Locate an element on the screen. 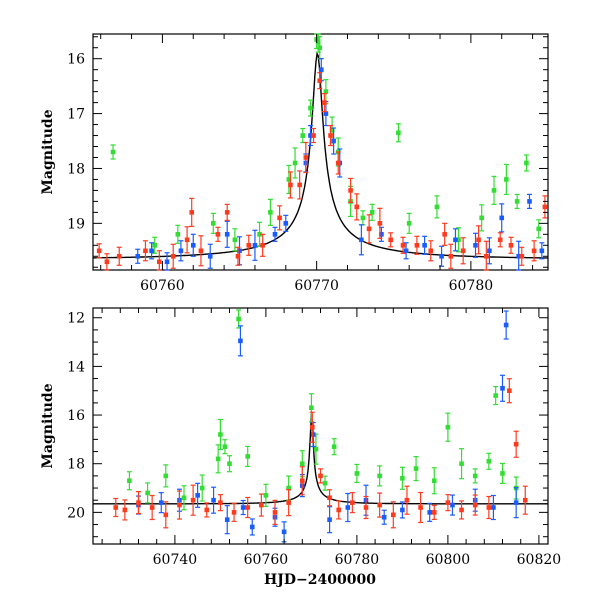  y-tick-label: 17 is located at coordinates (76, 115).